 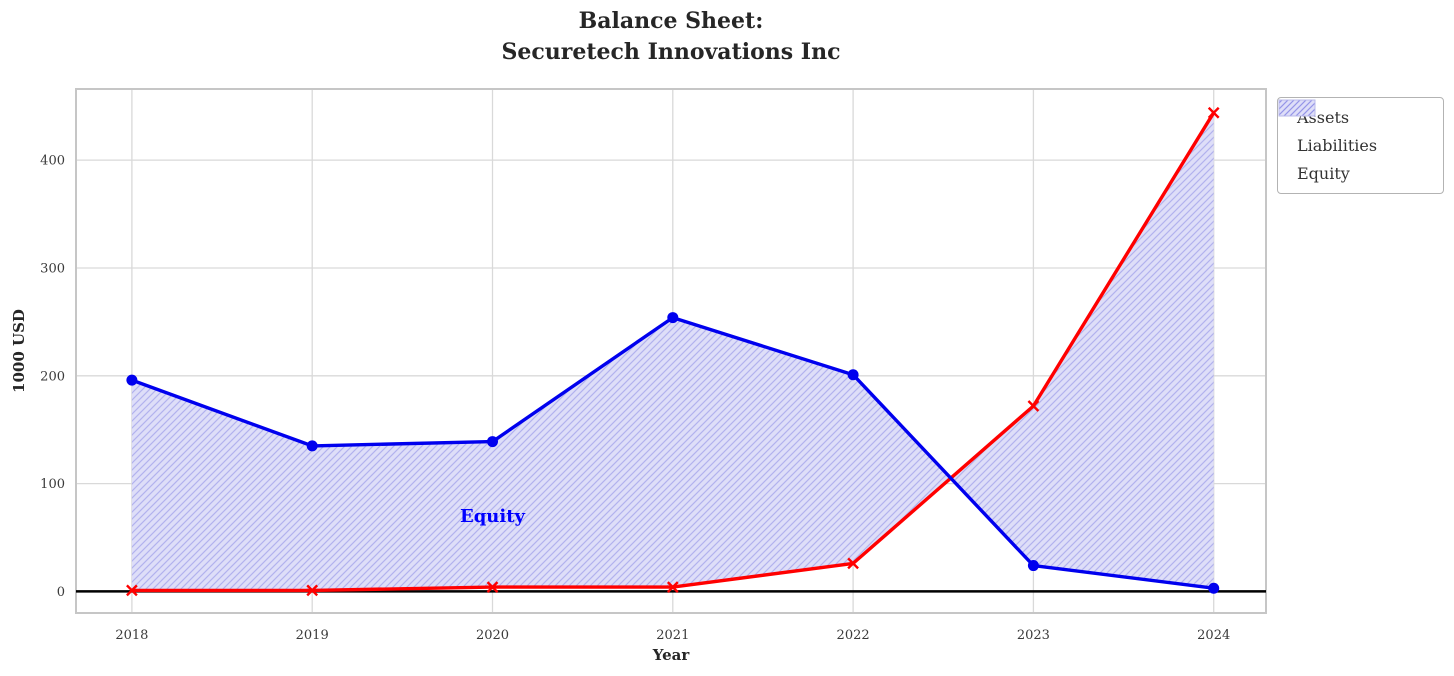 I want to click on x-tick-2019: 2019, so click(x=312, y=635).